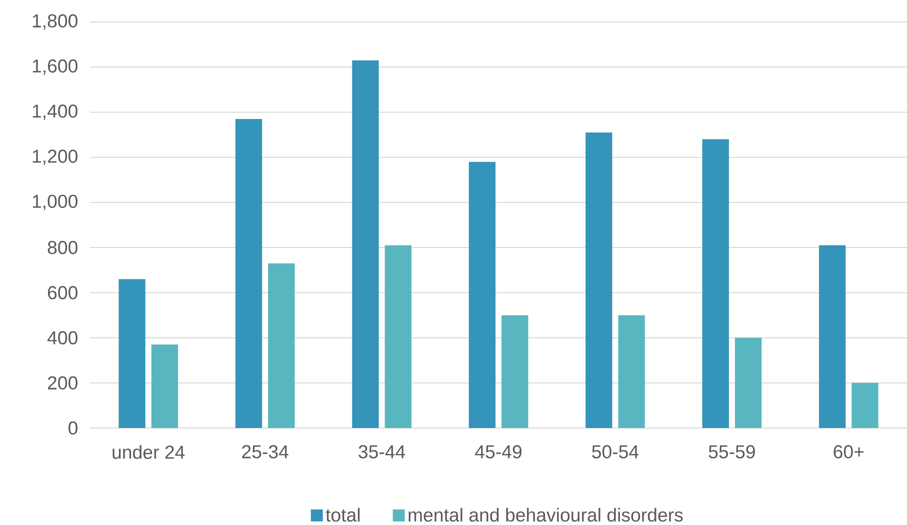 This screenshot has width=907, height=525. Describe the element at coordinates (63, 247) in the screenshot. I see `y-tick-label: 800` at that location.